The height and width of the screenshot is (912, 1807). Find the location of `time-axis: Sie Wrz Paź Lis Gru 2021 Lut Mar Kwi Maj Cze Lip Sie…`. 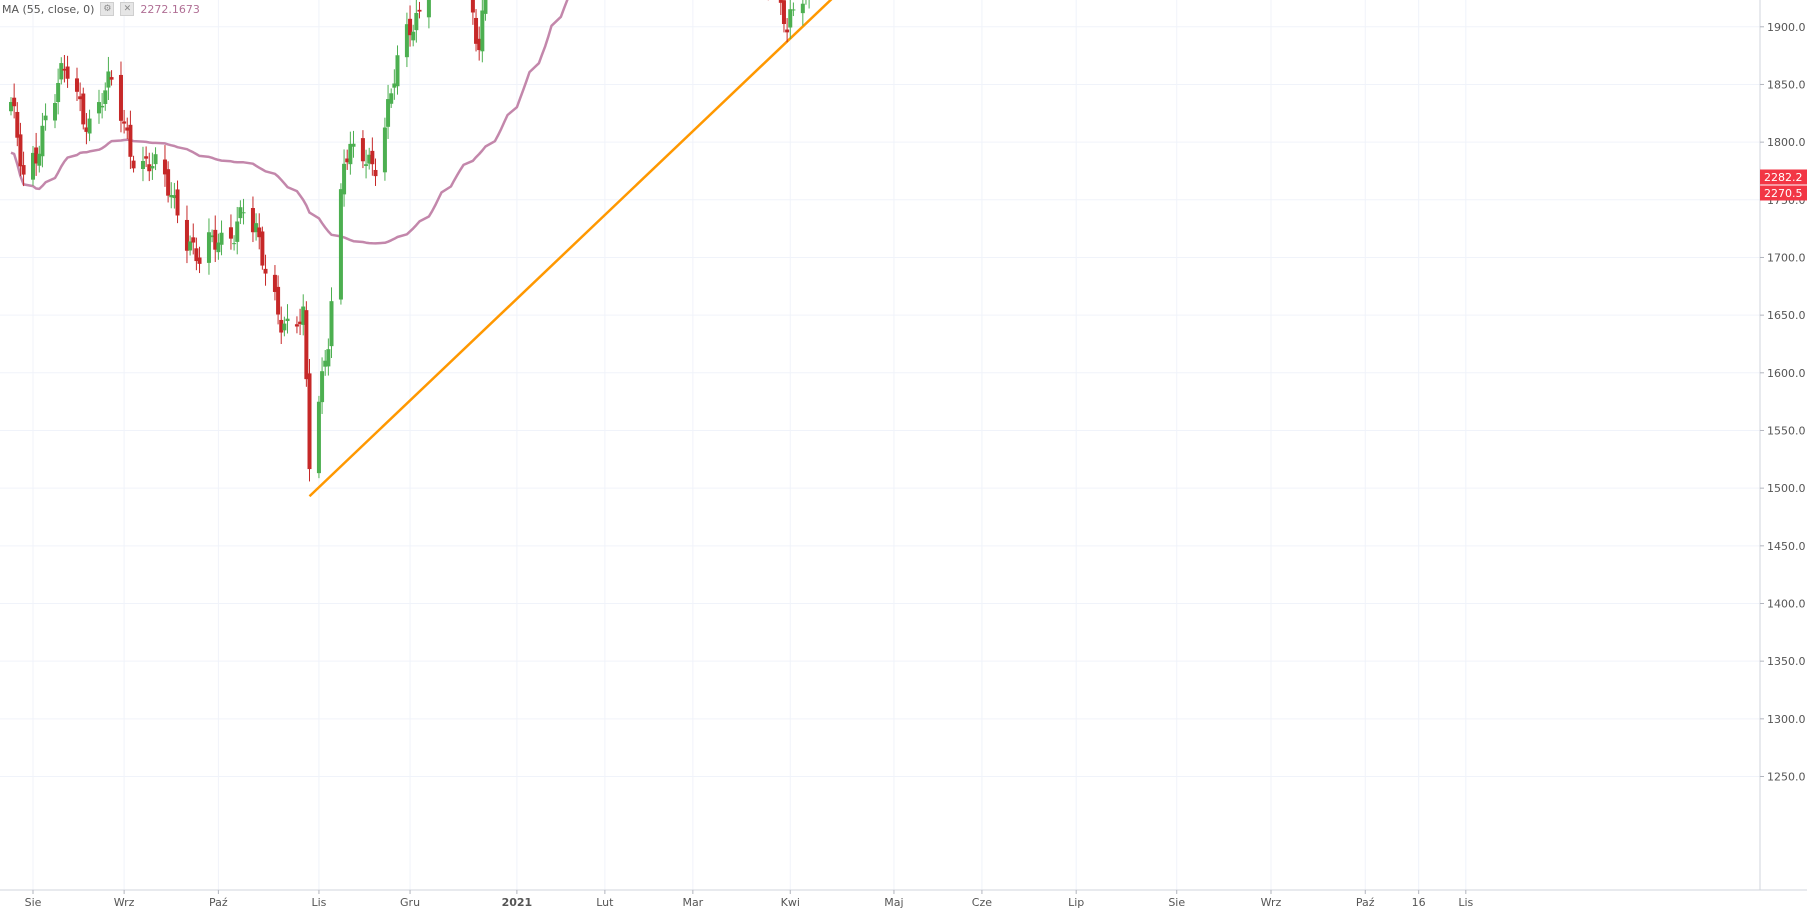

time-axis: Sie Wrz Paź Lis Gru 2021 Lut Mar Kwi Maj Cze Lip Sie… is located at coordinates (749, 899).